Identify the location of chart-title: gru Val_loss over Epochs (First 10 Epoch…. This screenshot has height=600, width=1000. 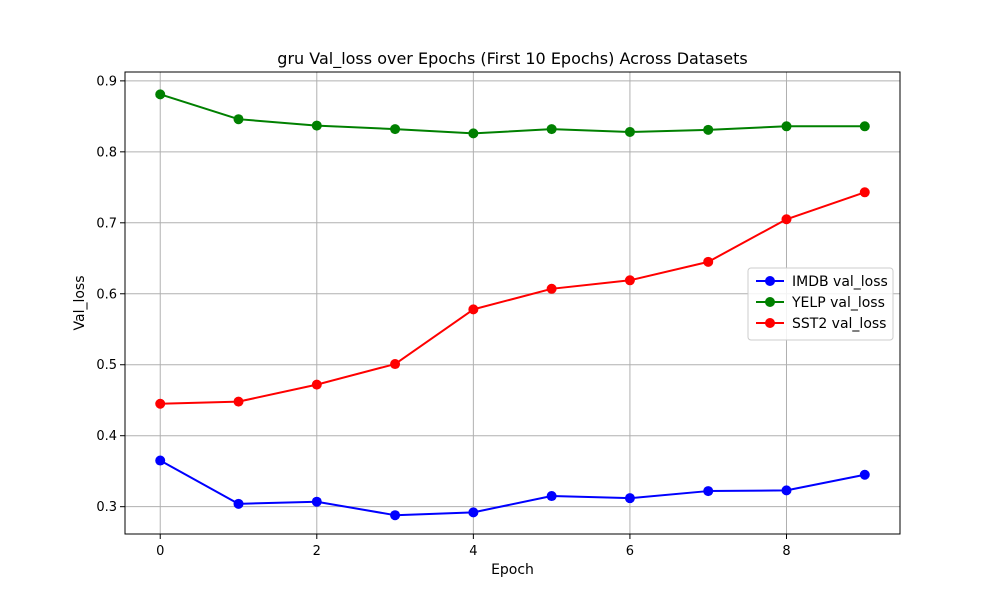
(512, 59).